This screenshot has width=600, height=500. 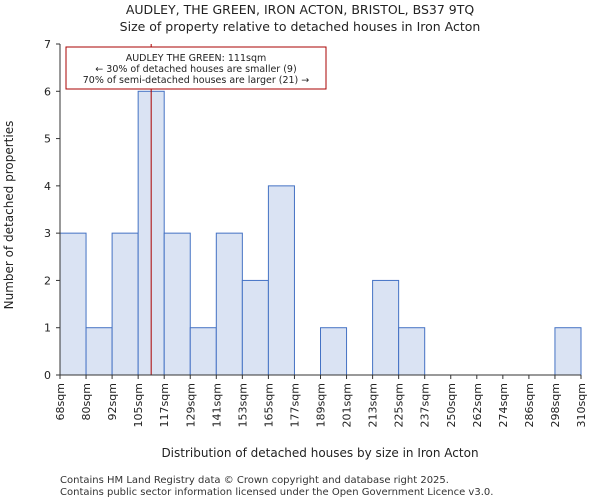 I want to click on x-tick-label-153sqm: 153sqm, so click(x=242, y=405).